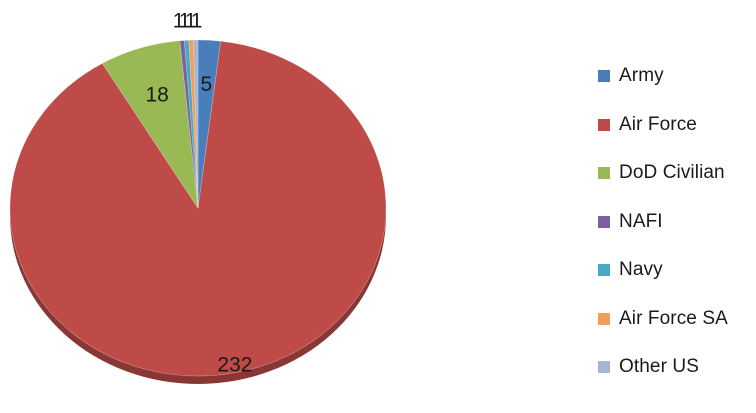 The width and height of the screenshot is (756, 413). What do you see at coordinates (234, 364) in the screenshot?
I see `data-label-air-force: 232` at bounding box center [234, 364].